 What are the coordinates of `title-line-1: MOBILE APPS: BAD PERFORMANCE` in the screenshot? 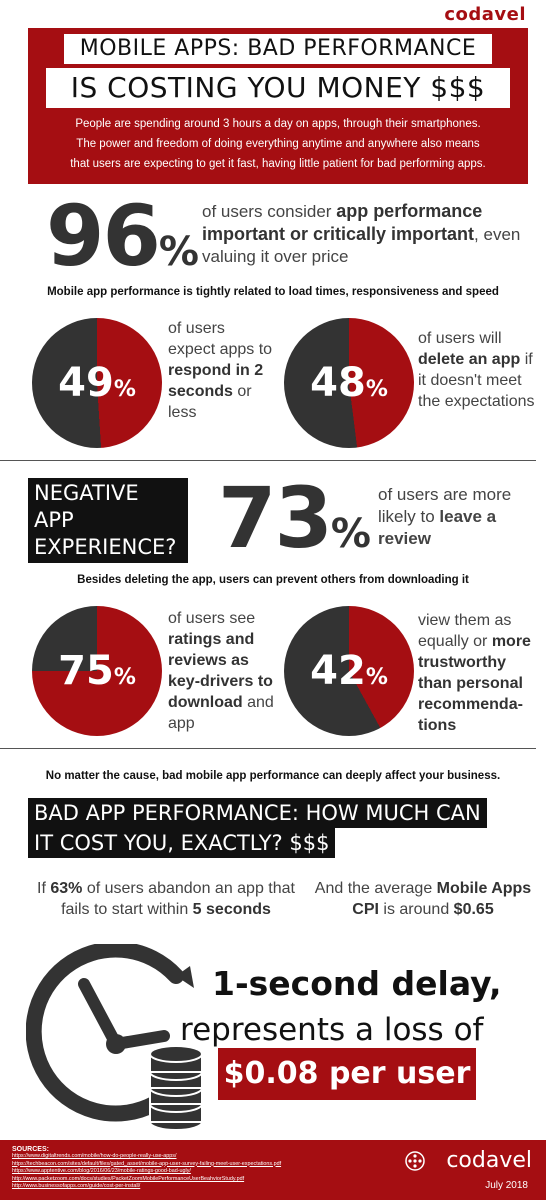 It's located at (278, 49).